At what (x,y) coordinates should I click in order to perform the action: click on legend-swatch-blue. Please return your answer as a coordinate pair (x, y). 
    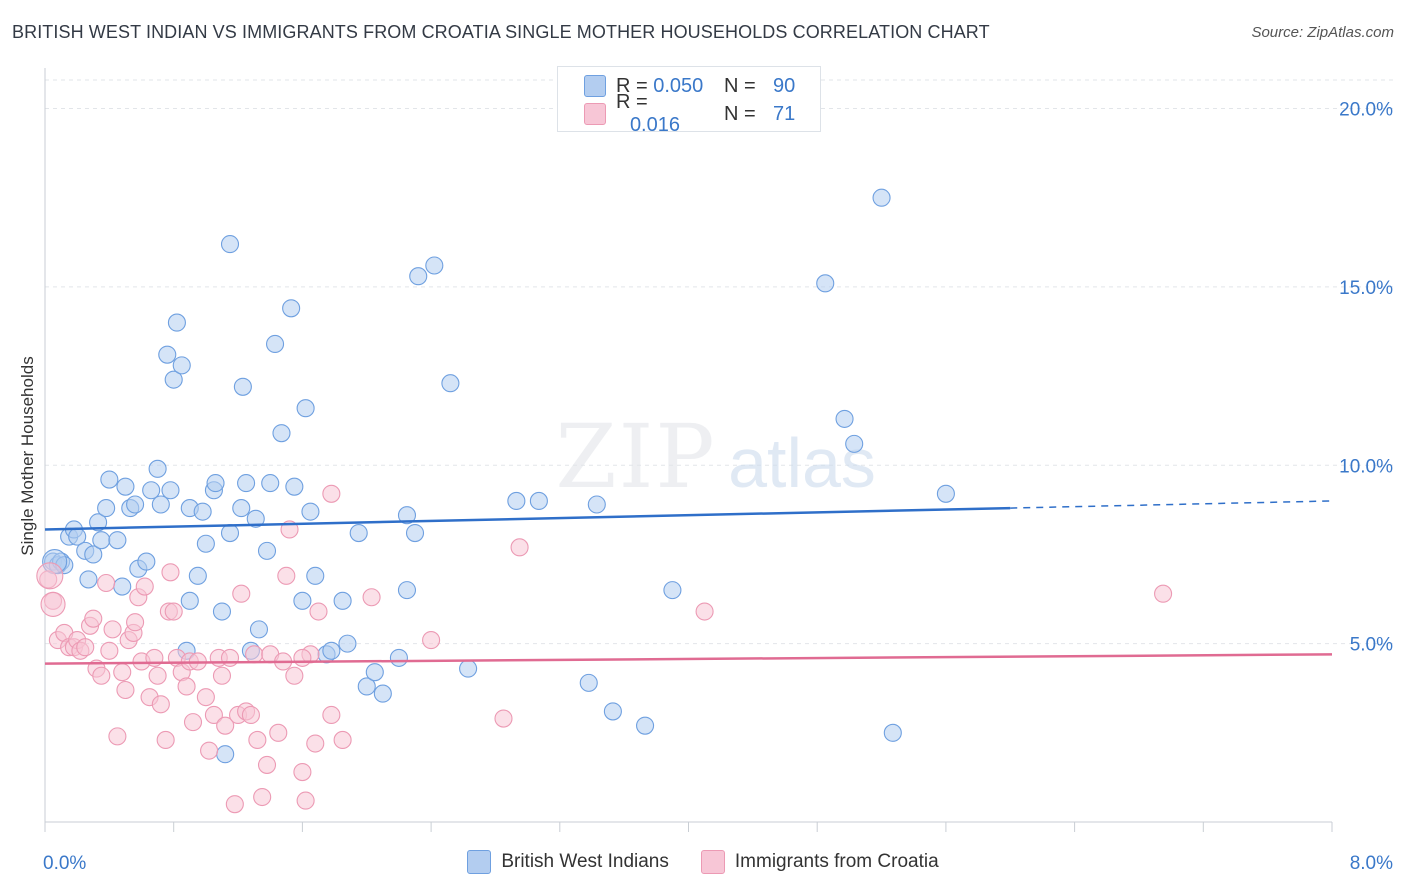
    Looking at the image, I should click on (479, 862).